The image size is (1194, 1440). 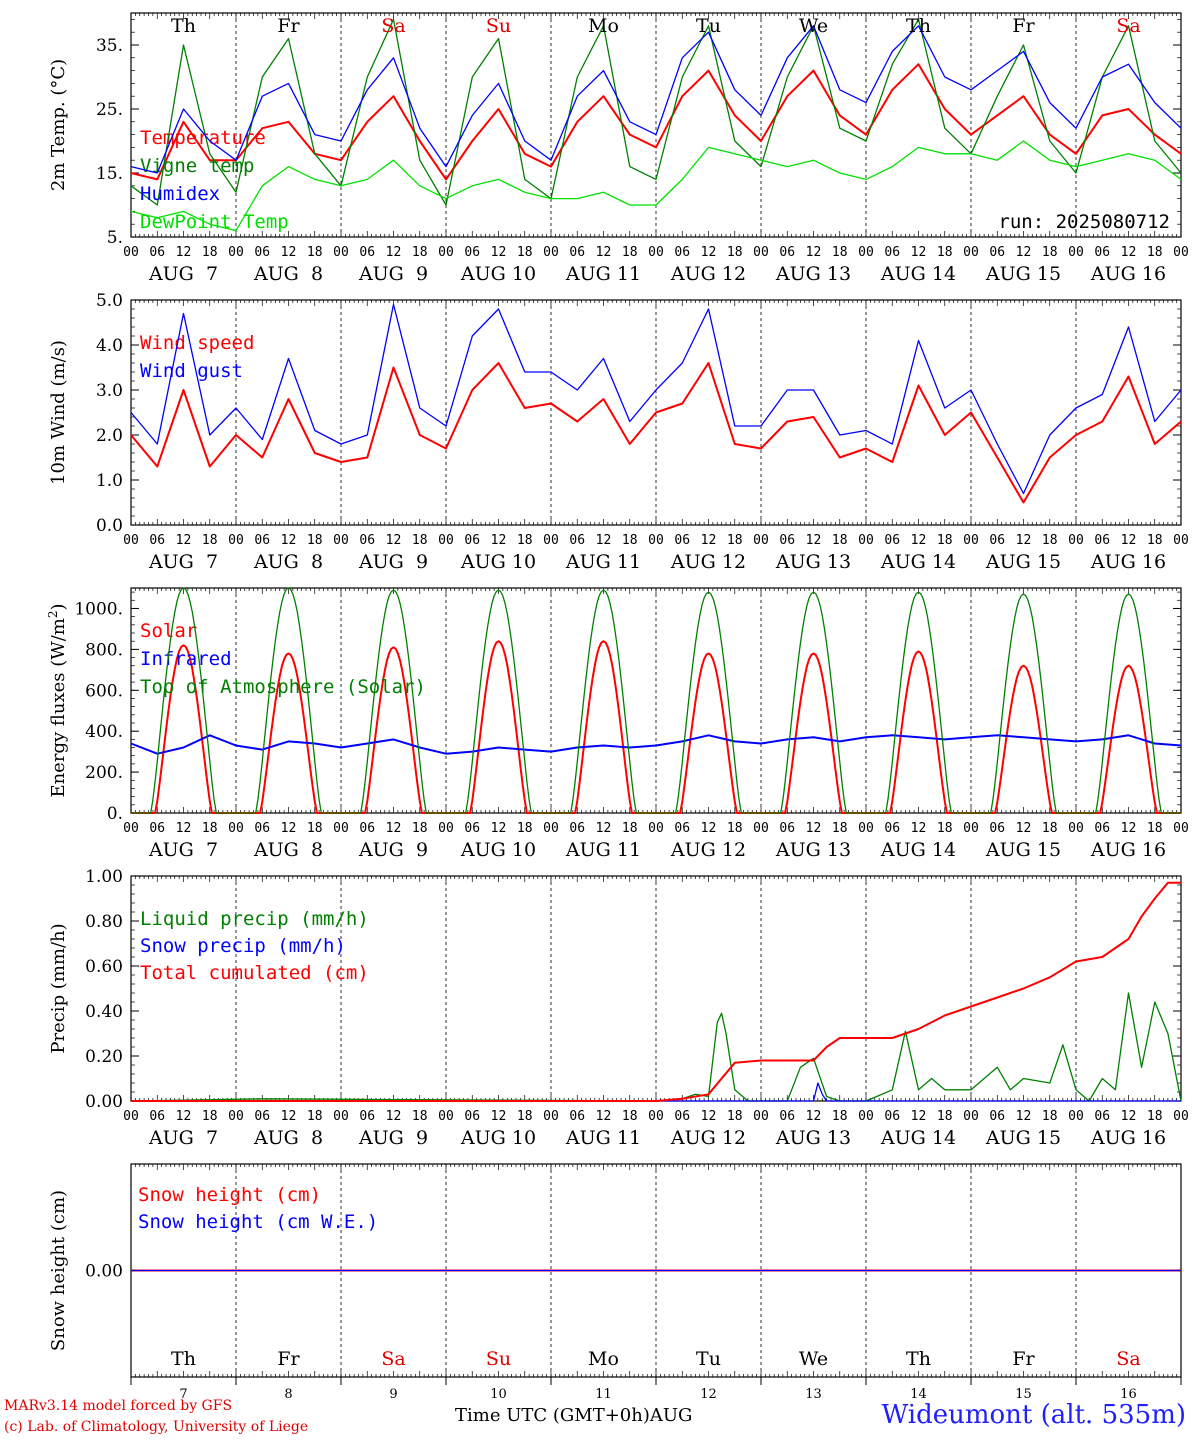 What do you see at coordinates (104, 967) in the screenshot?
I see `y-tick-label: 0.60` at bounding box center [104, 967].